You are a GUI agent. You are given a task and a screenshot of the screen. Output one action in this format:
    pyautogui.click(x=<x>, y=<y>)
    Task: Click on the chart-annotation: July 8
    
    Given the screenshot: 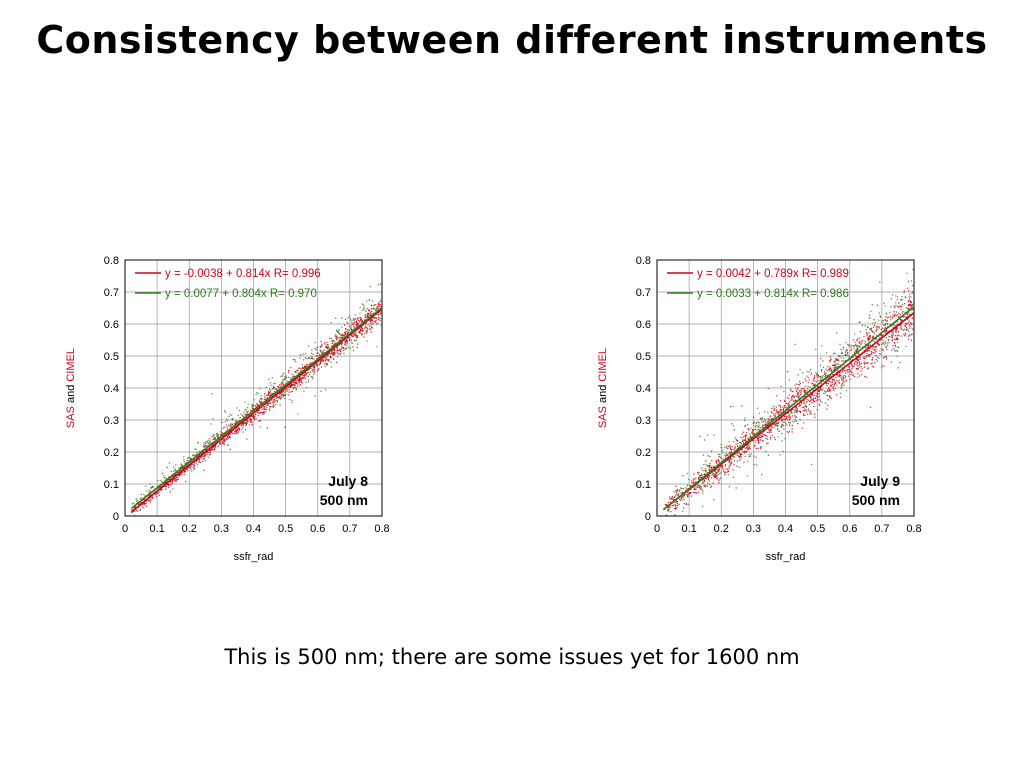 What is the action you would take?
    pyautogui.click(x=348, y=481)
    